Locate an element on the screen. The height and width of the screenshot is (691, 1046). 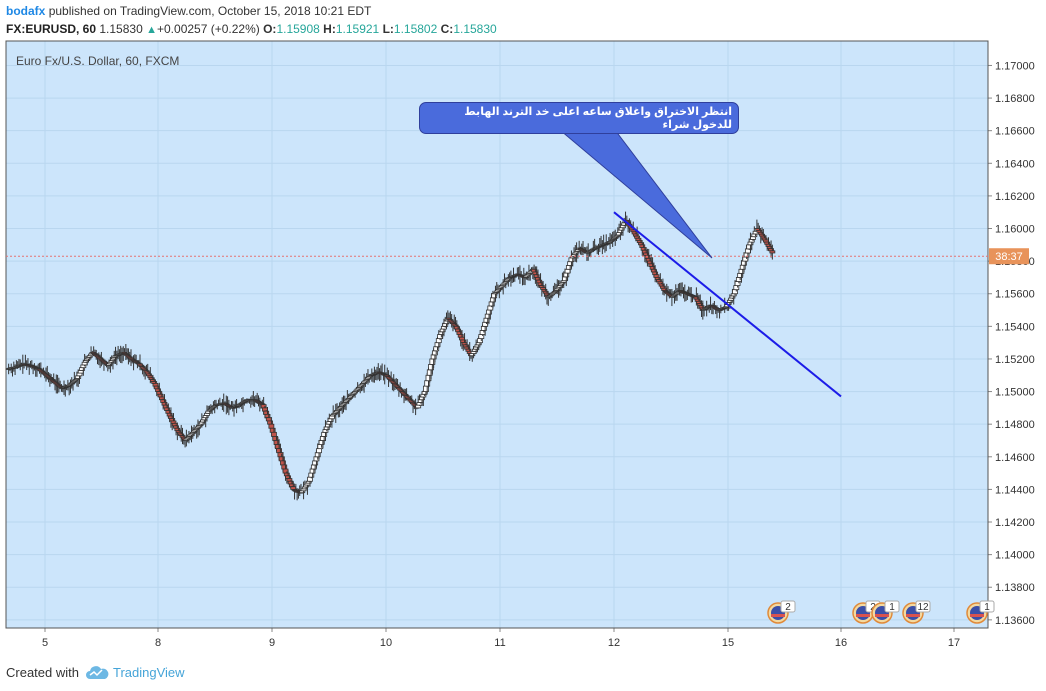
countdown-label: 38:37 is located at coordinates (1009, 257).